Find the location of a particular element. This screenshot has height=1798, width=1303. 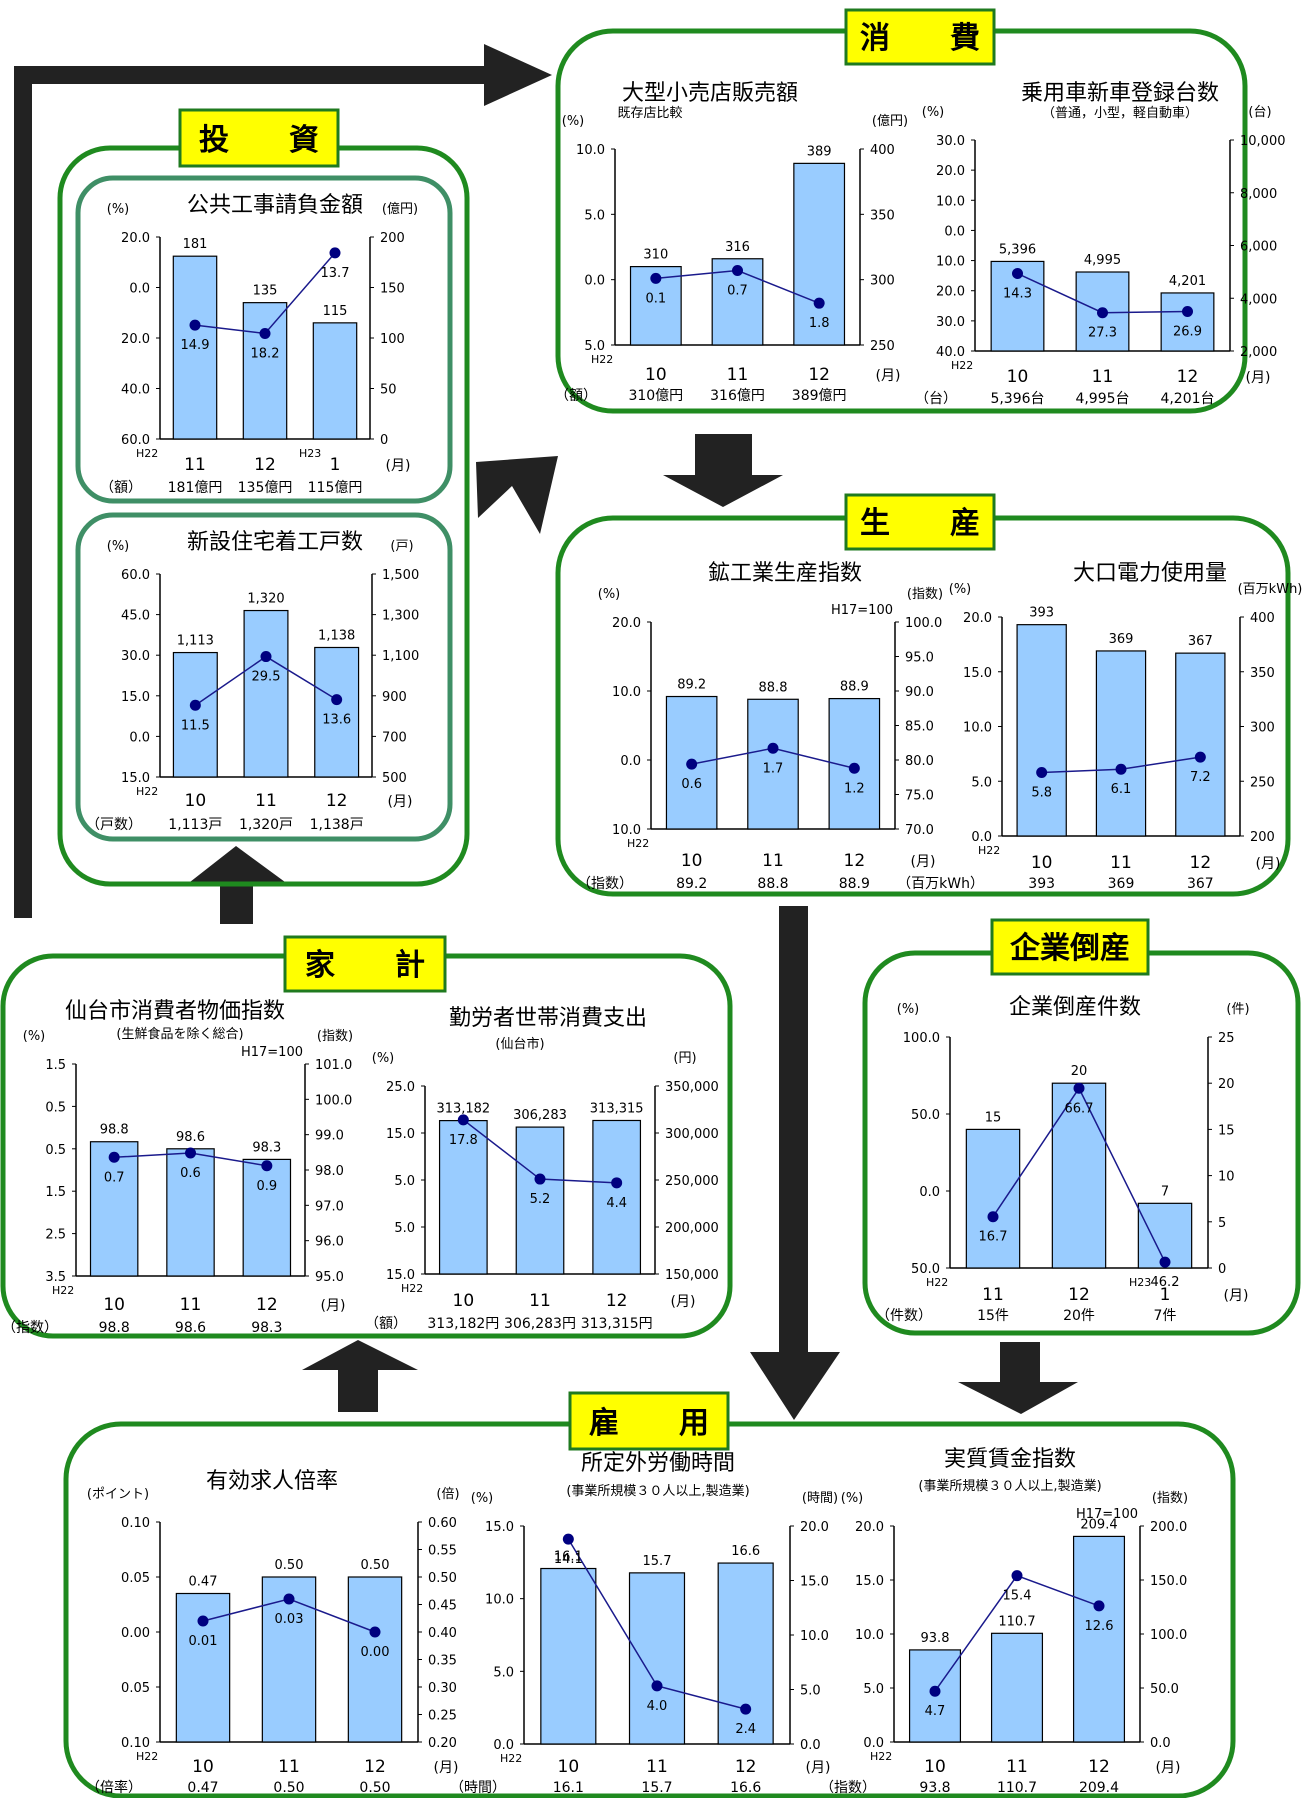

bankruptcy-title: 企業倒産 is located at coordinates (1070, 947).